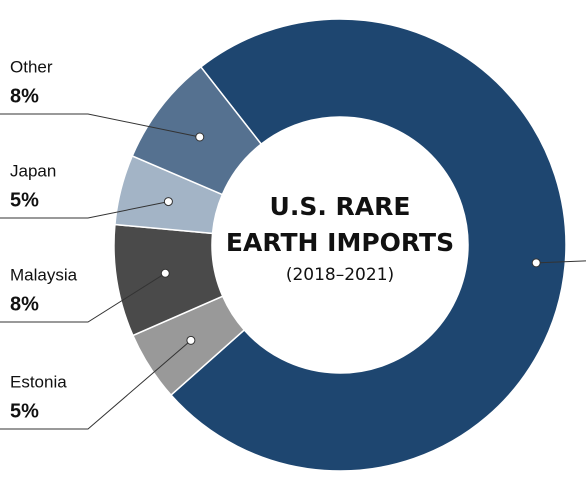 This screenshot has height=478, width=586. Describe the element at coordinates (340, 206) in the screenshot. I see `chart-title: U.S. RARE` at that location.